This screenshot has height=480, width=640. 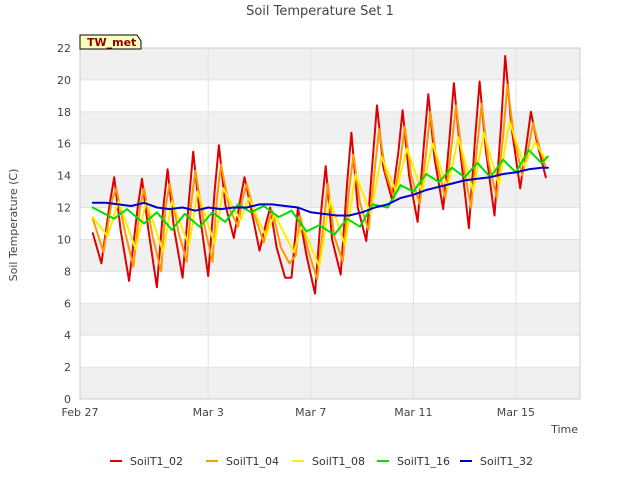 What do you see at coordinates (64, 144) in the screenshot?
I see `y-tick-label: 16` at bounding box center [64, 144].